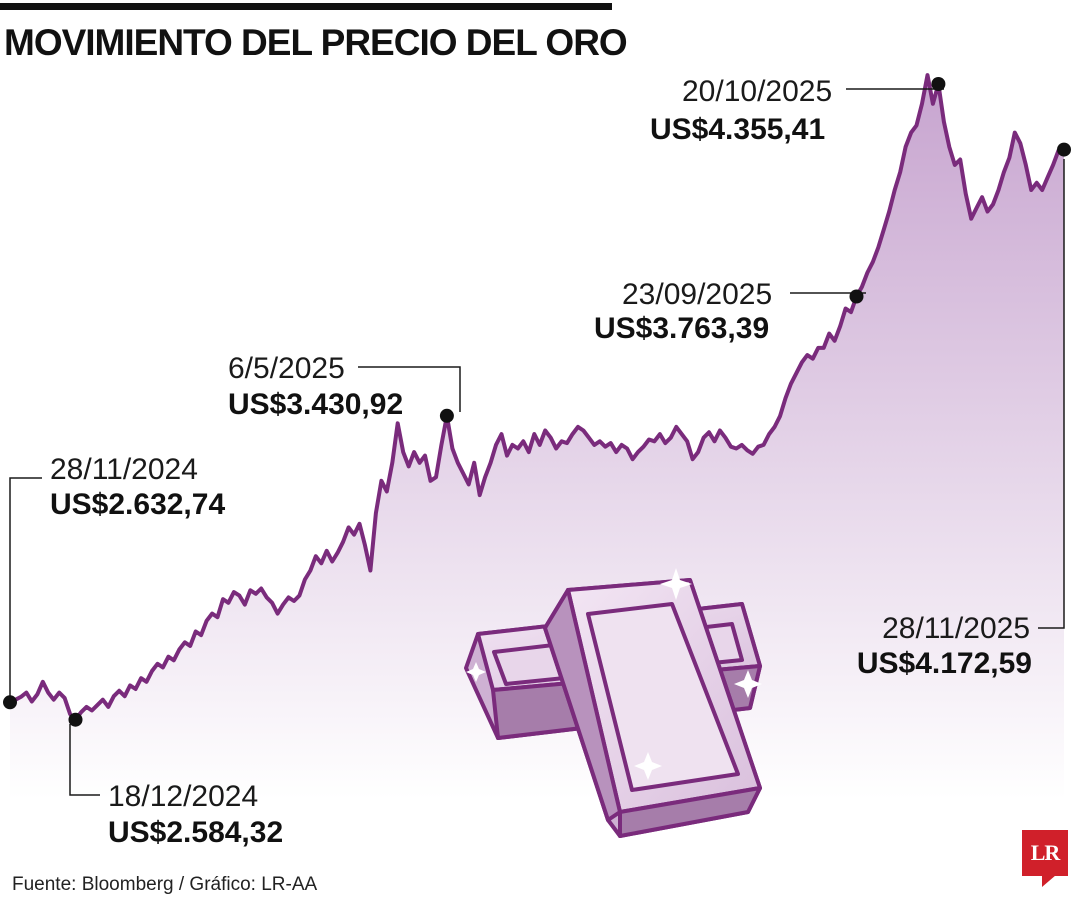  What do you see at coordinates (195, 832) in the screenshot?
I see `annotation-value: US$2.584,32` at bounding box center [195, 832].